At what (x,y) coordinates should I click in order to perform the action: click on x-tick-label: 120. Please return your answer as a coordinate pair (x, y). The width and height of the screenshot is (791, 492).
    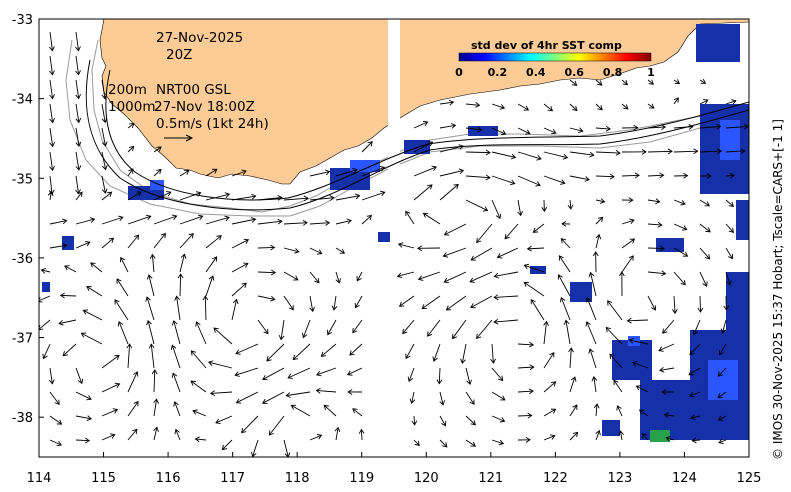
    Looking at the image, I should click on (426, 478).